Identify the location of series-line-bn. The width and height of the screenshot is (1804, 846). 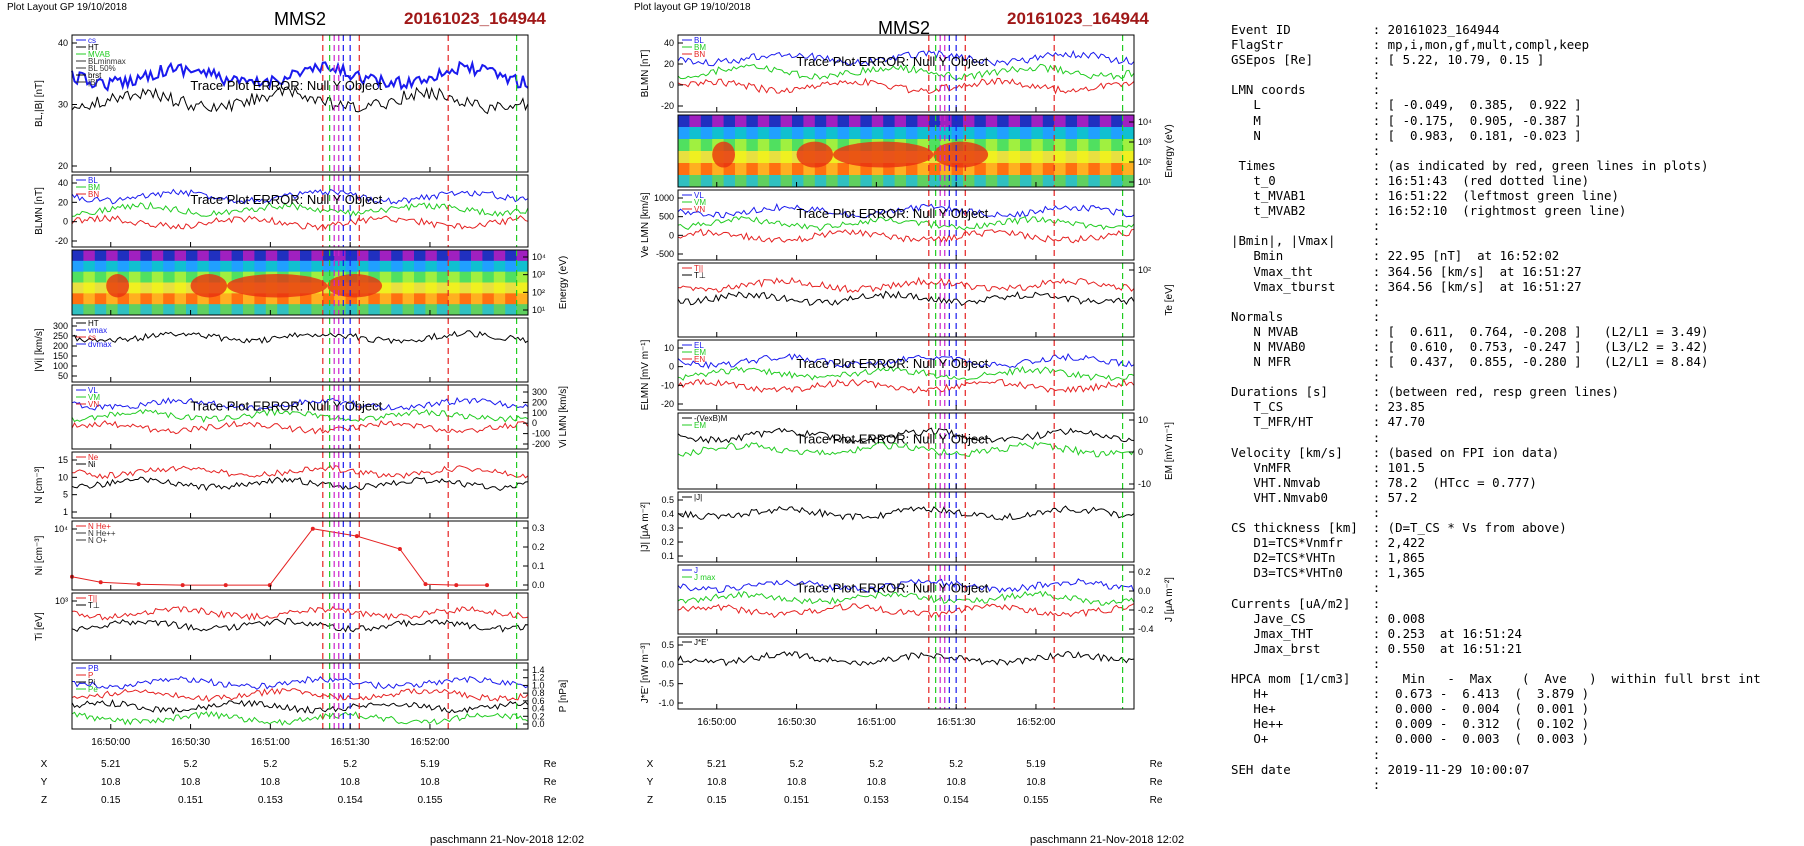
(300, 222).